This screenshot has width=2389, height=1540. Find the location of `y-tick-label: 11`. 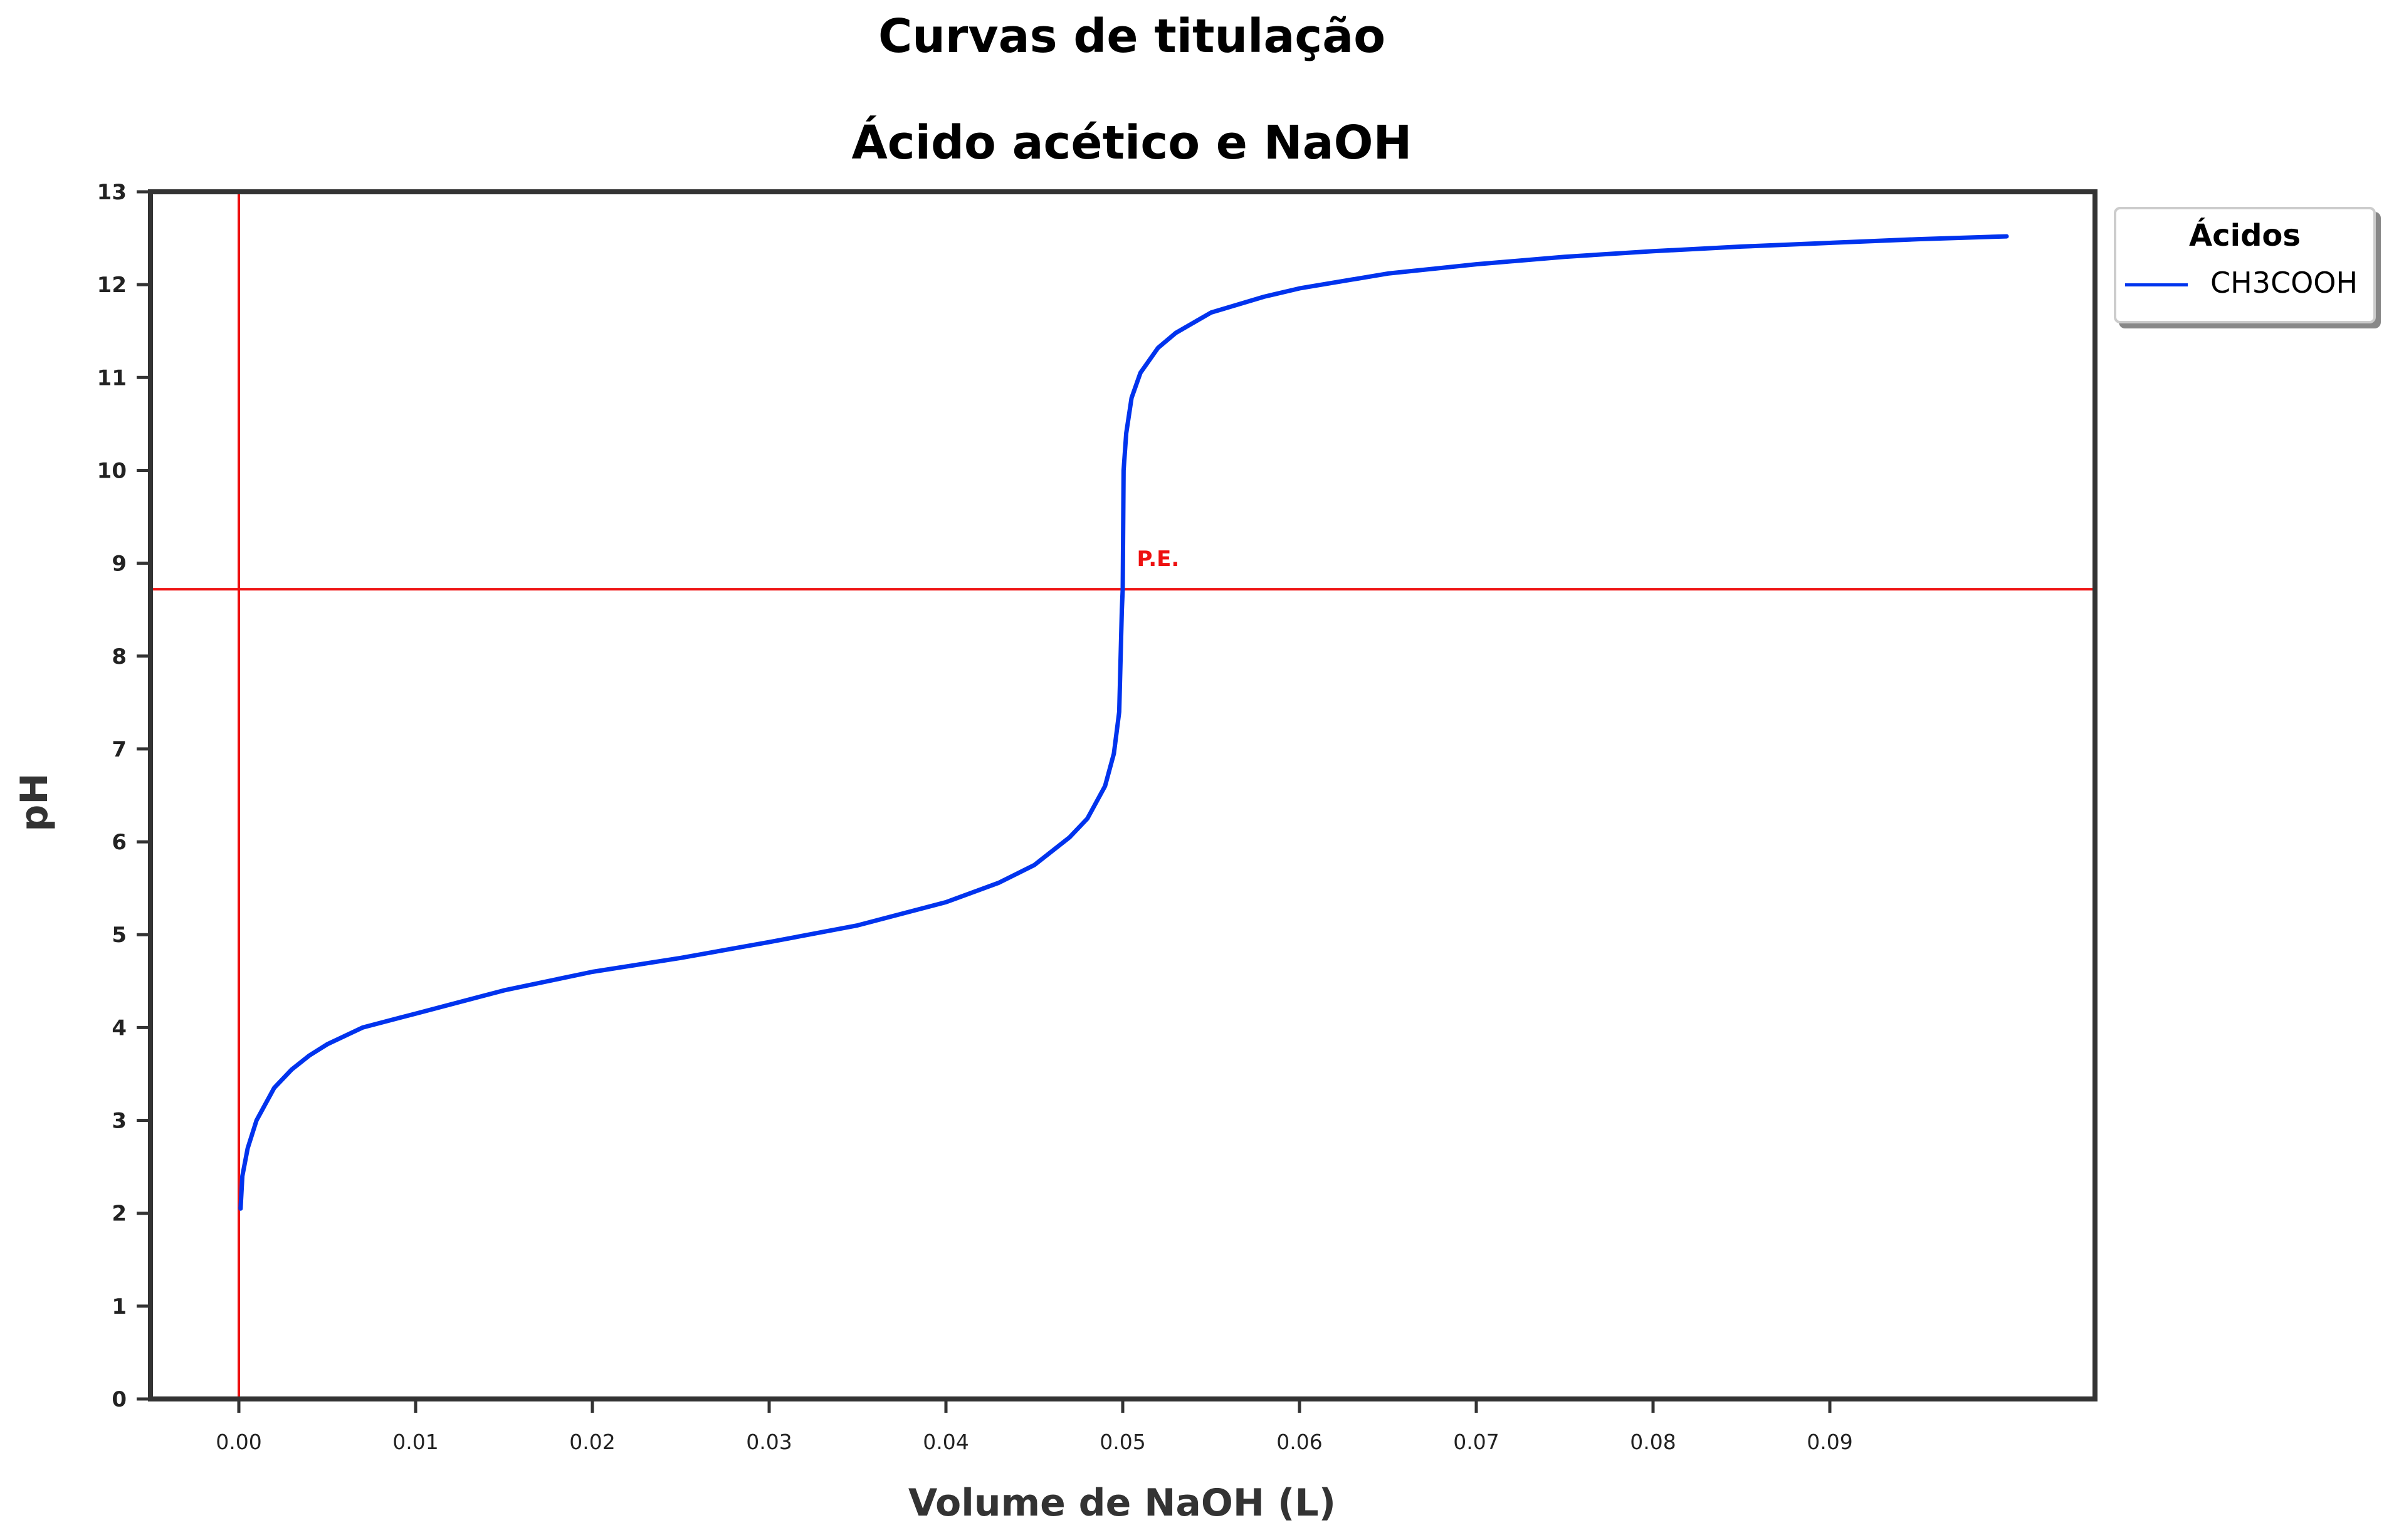

y-tick-label: 11 is located at coordinates (112, 377).